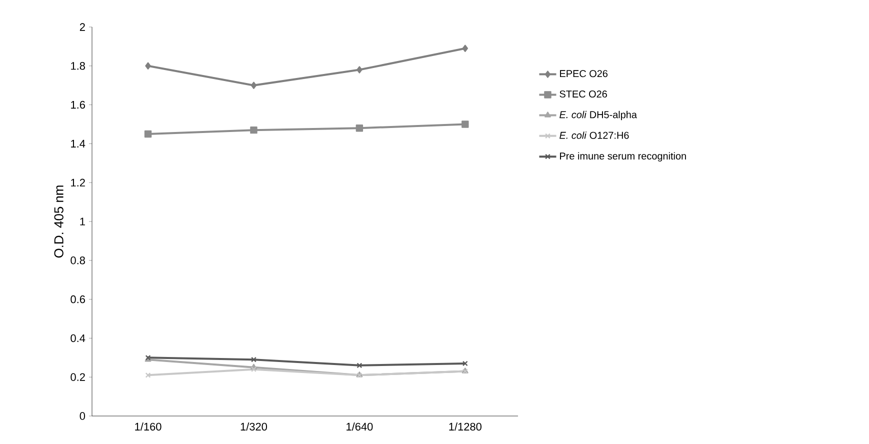 Image resolution: width=869 pixels, height=444 pixels. Describe the element at coordinates (254, 426) in the screenshot. I see `x-tick-label: 1/320` at that location.